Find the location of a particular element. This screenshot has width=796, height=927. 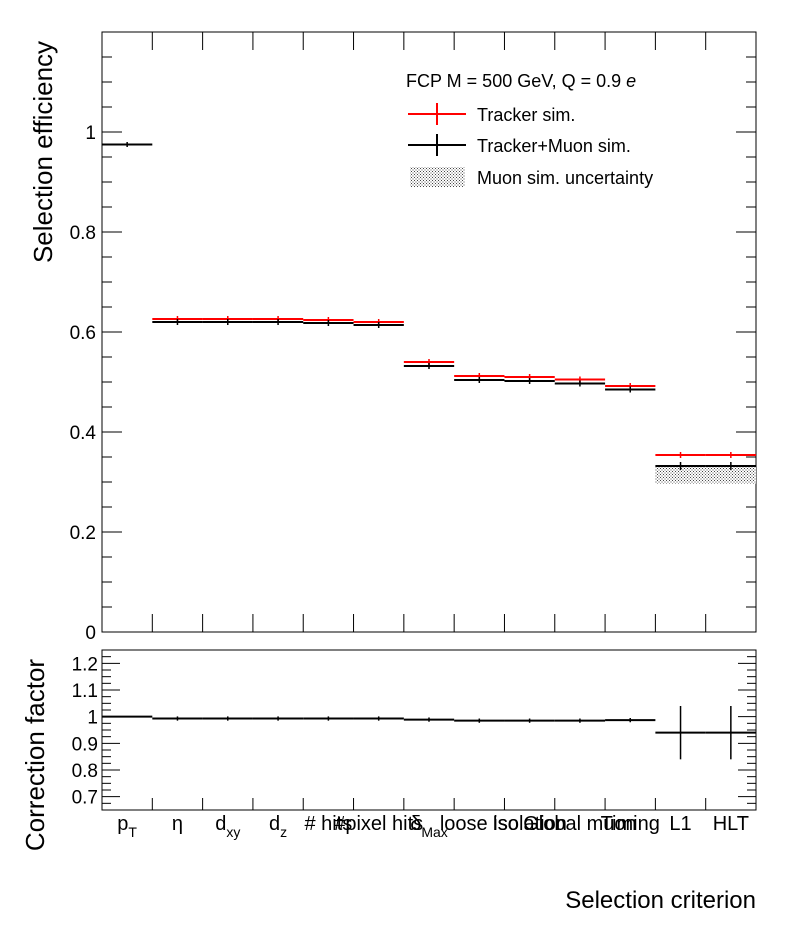

ratio-x-ticks is located at coordinates (429, 804).